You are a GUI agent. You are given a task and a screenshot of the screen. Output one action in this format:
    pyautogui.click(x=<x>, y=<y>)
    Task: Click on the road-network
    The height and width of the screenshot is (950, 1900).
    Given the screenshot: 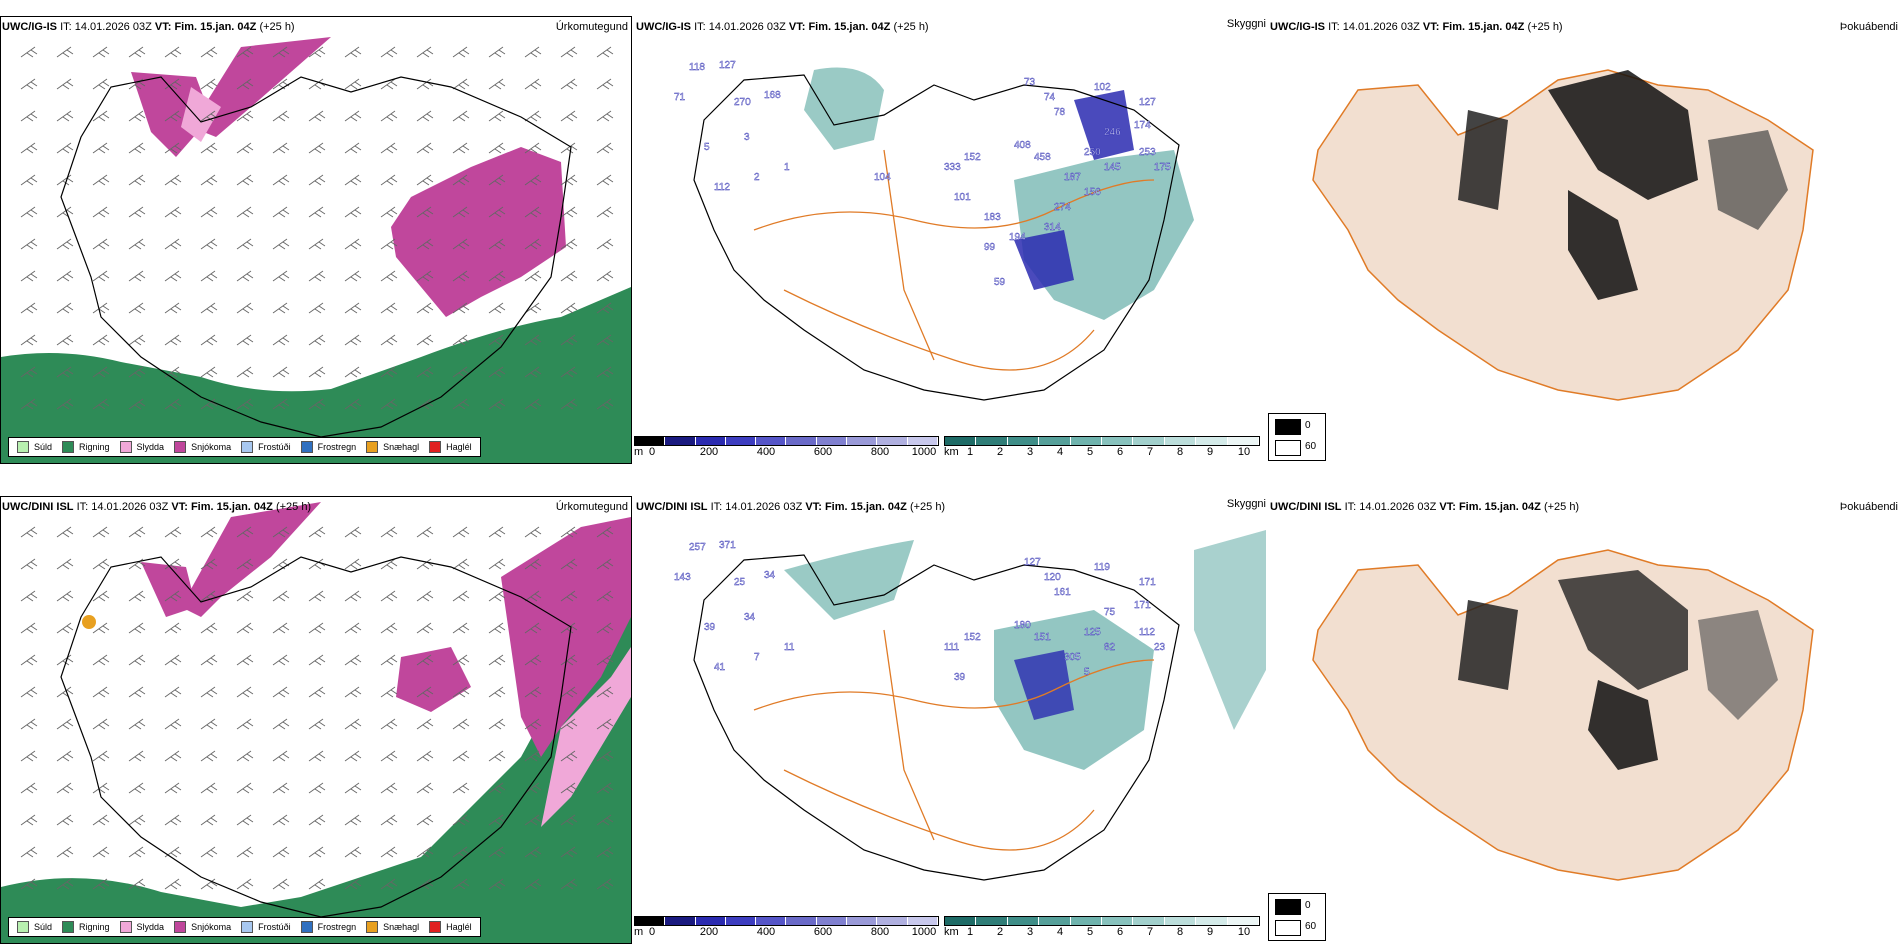 What is the action you would take?
    pyautogui.click(x=954, y=260)
    